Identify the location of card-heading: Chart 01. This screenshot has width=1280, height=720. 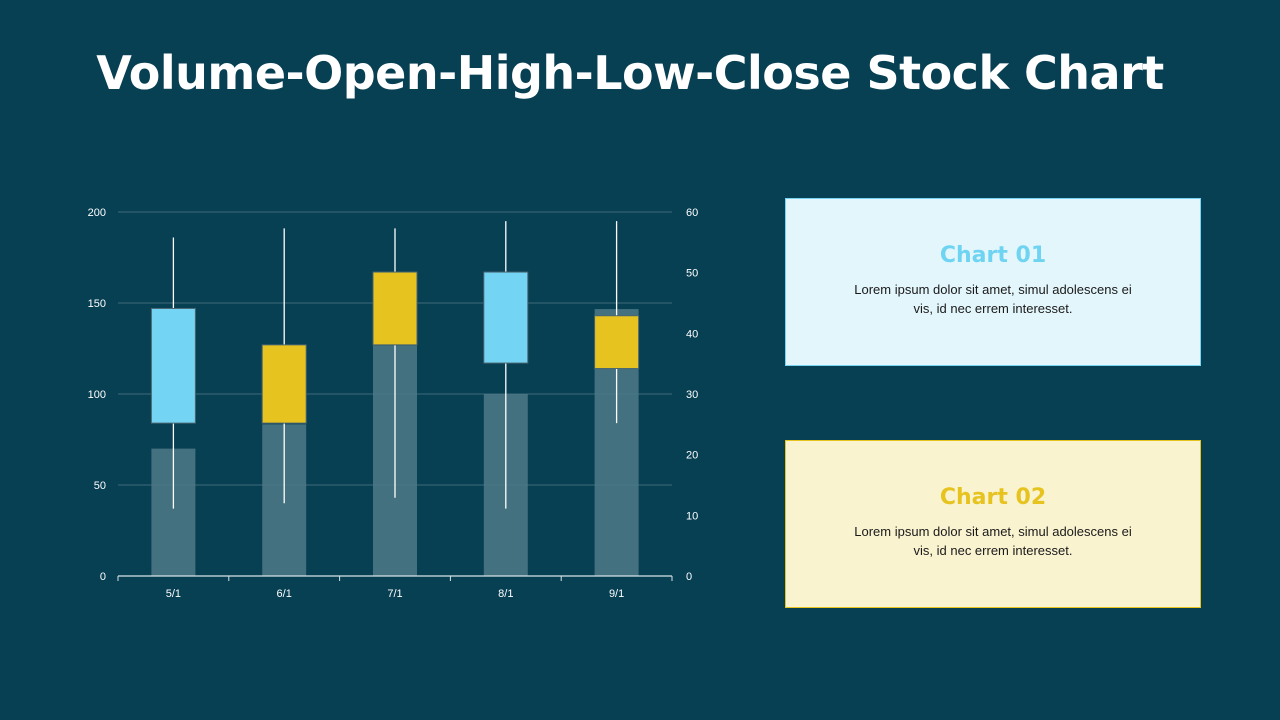
(993, 255).